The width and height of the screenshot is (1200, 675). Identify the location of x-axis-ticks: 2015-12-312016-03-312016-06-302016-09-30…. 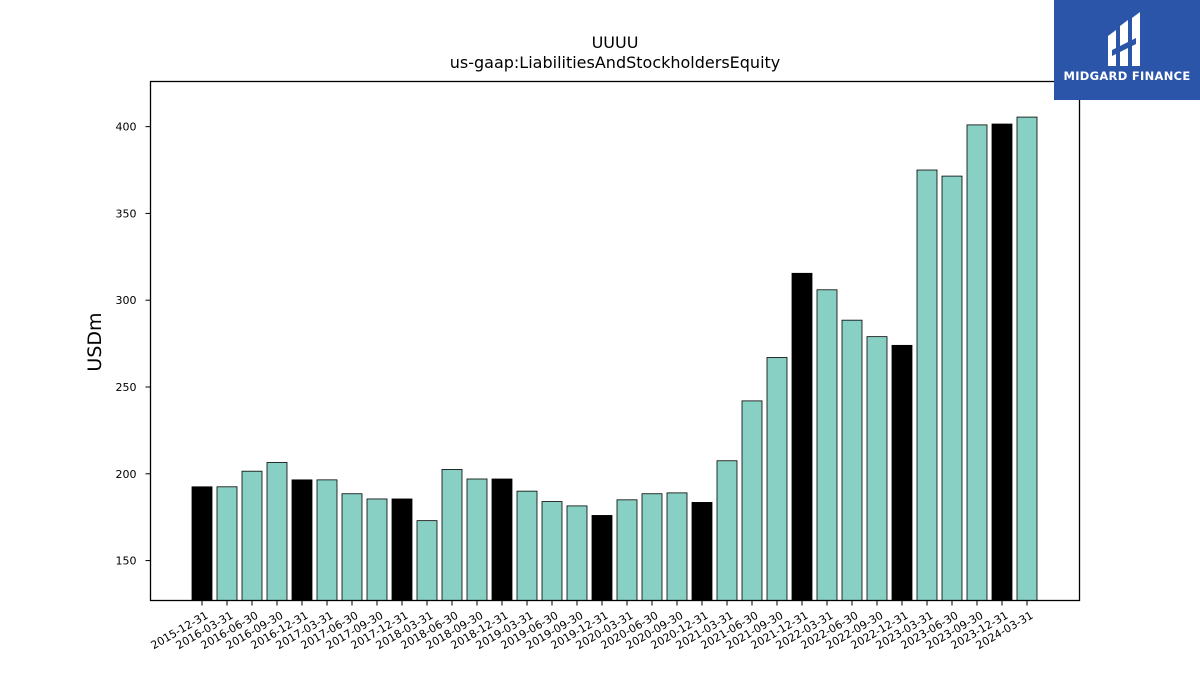
(592, 626).